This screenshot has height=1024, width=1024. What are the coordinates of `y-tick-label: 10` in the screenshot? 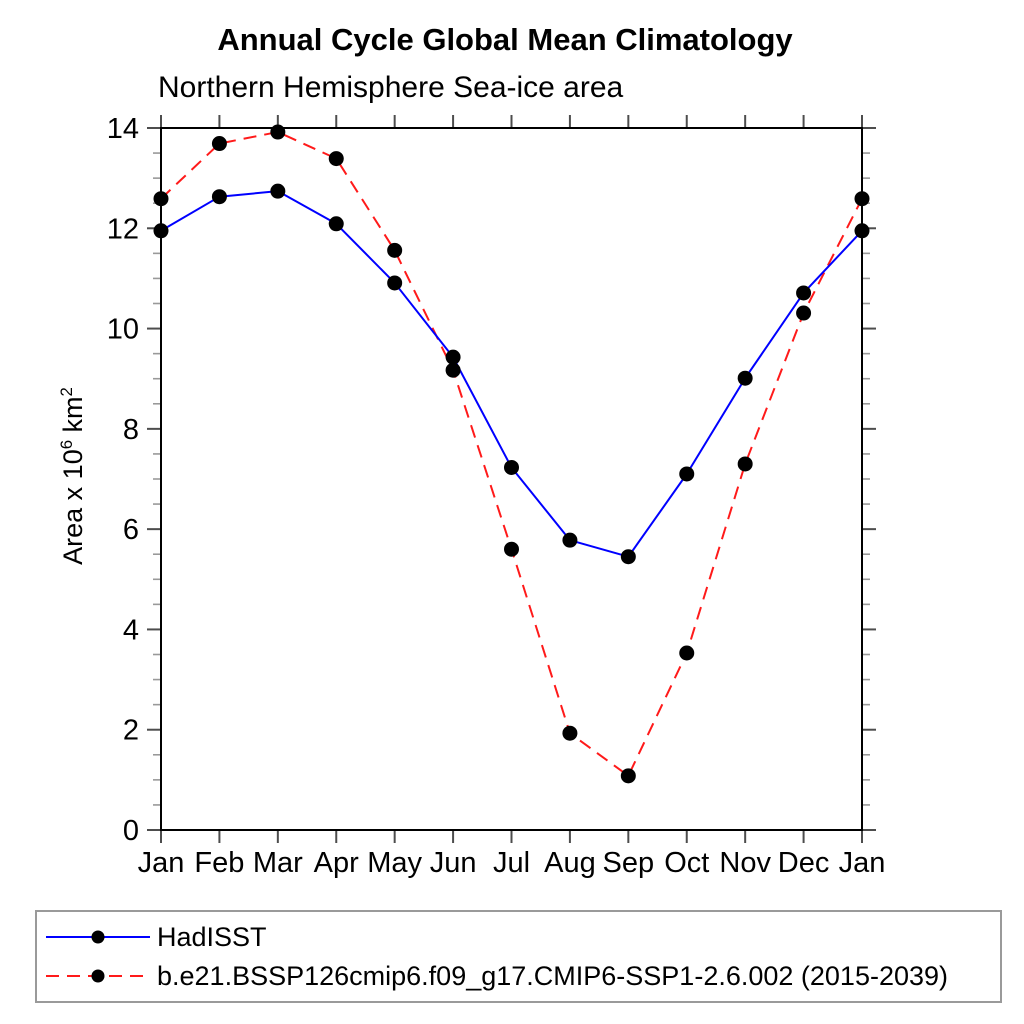 It's located at (123, 330).